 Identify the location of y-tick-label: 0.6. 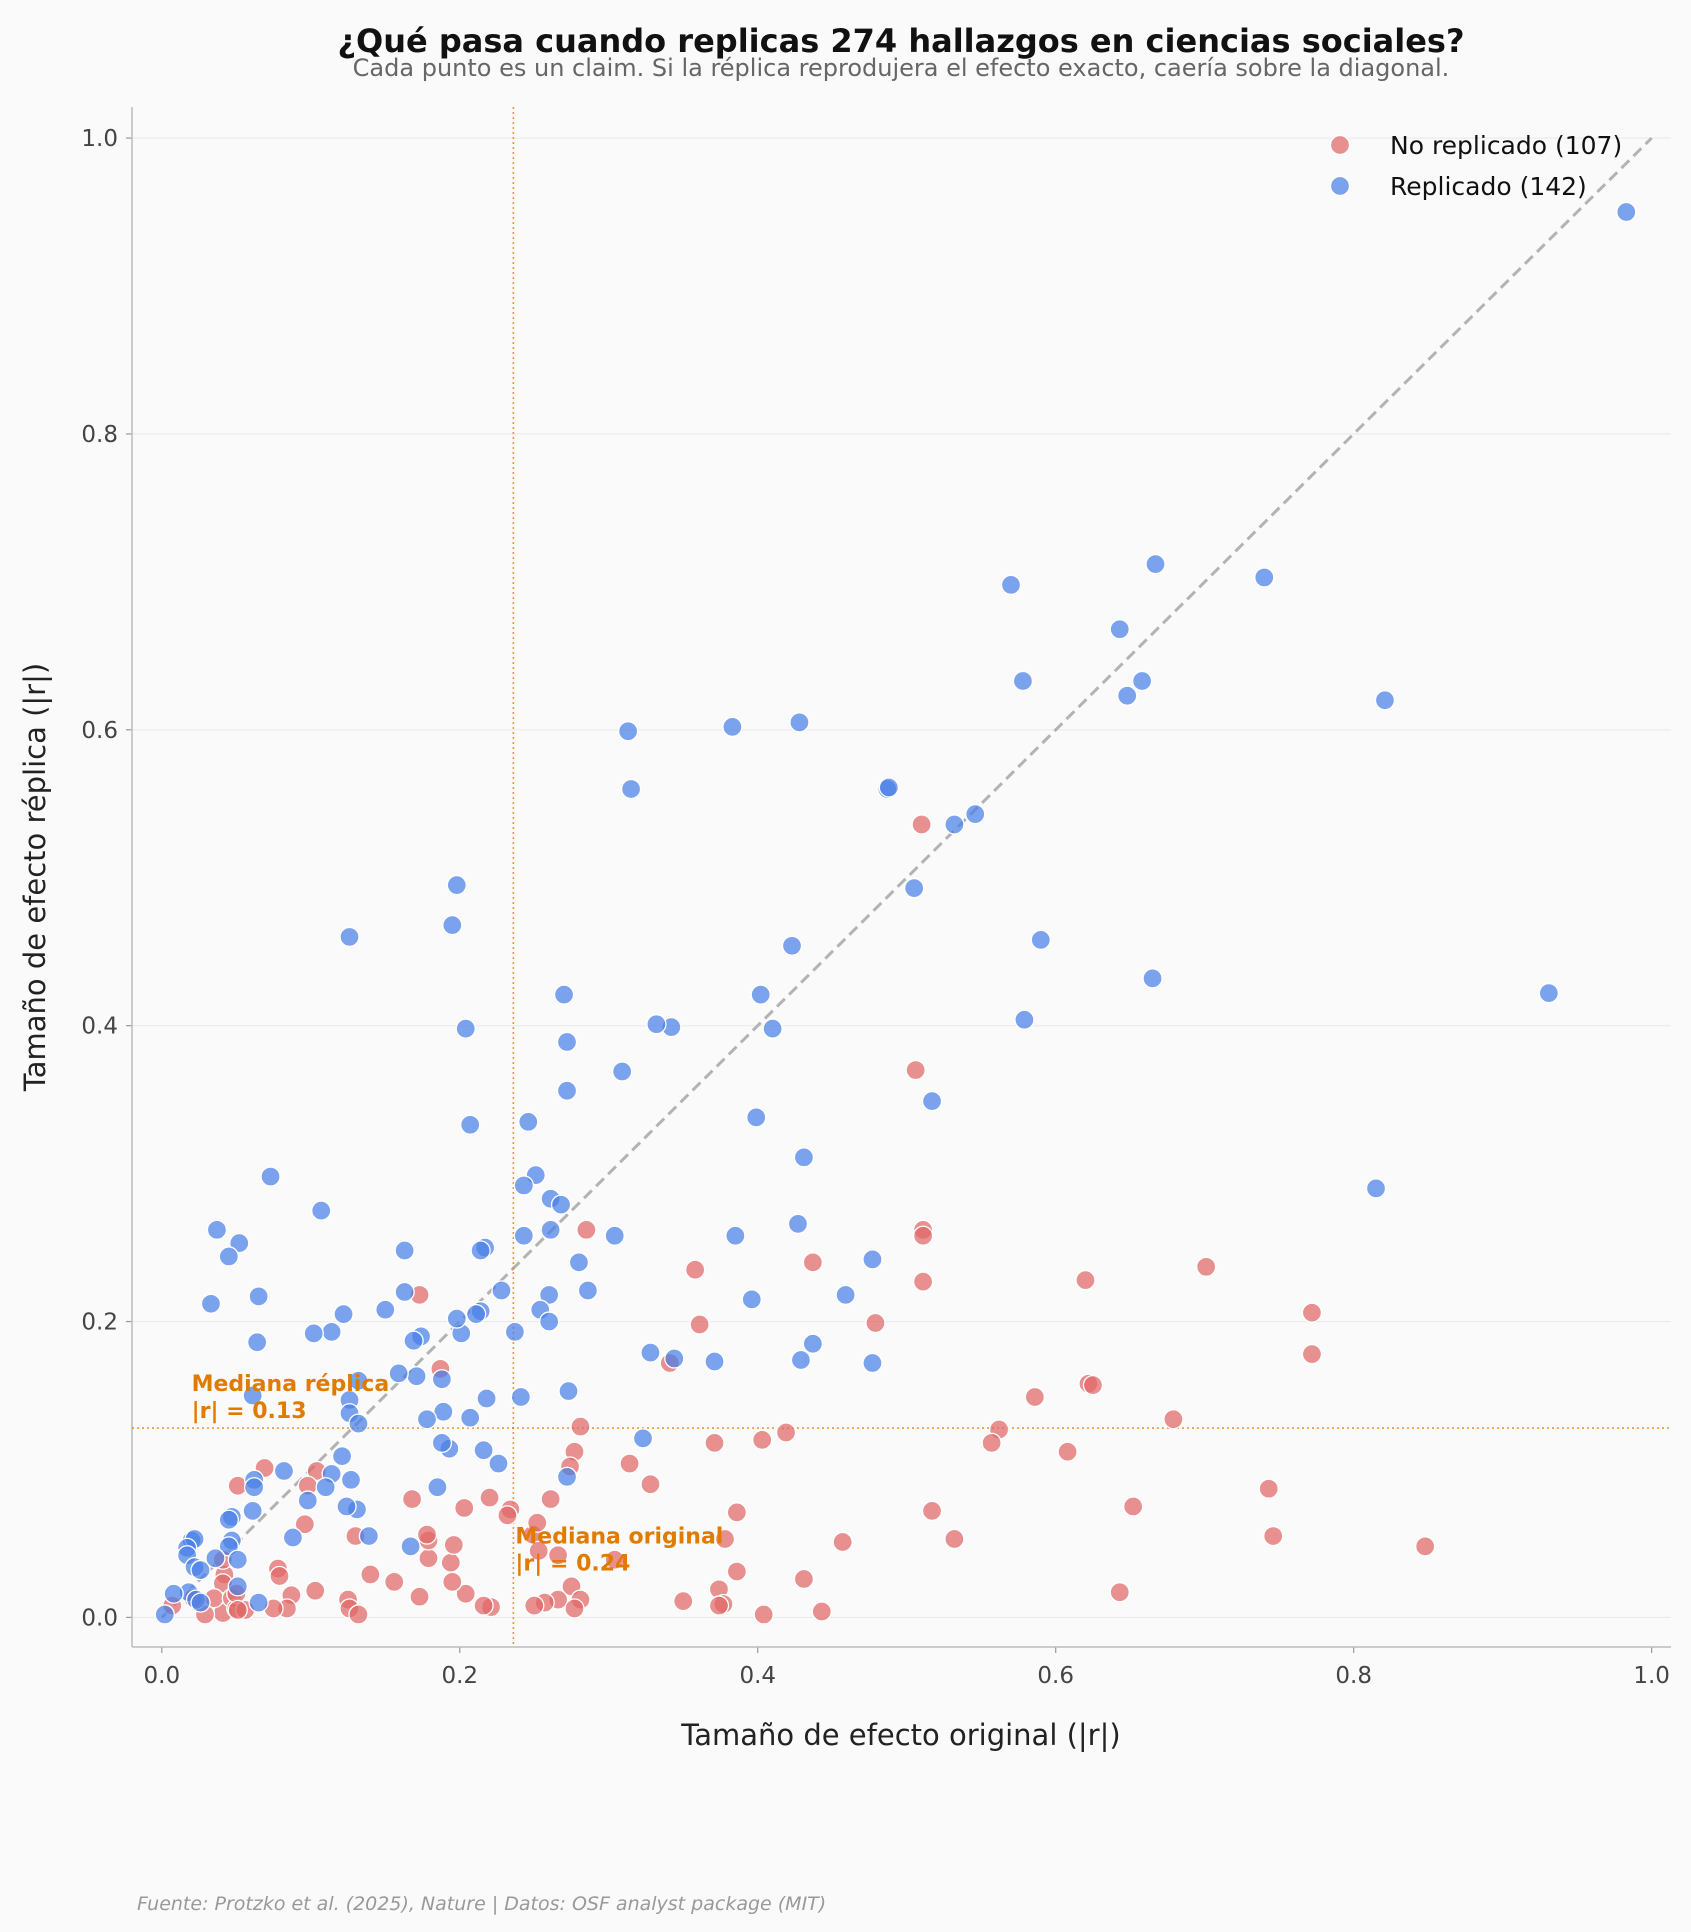
(99, 731).